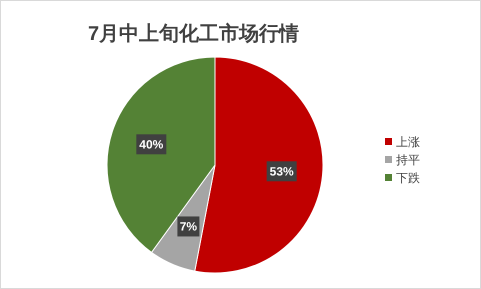  Describe the element at coordinates (189, 226) in the screenshot. I see `data-label: 7%` at that location.